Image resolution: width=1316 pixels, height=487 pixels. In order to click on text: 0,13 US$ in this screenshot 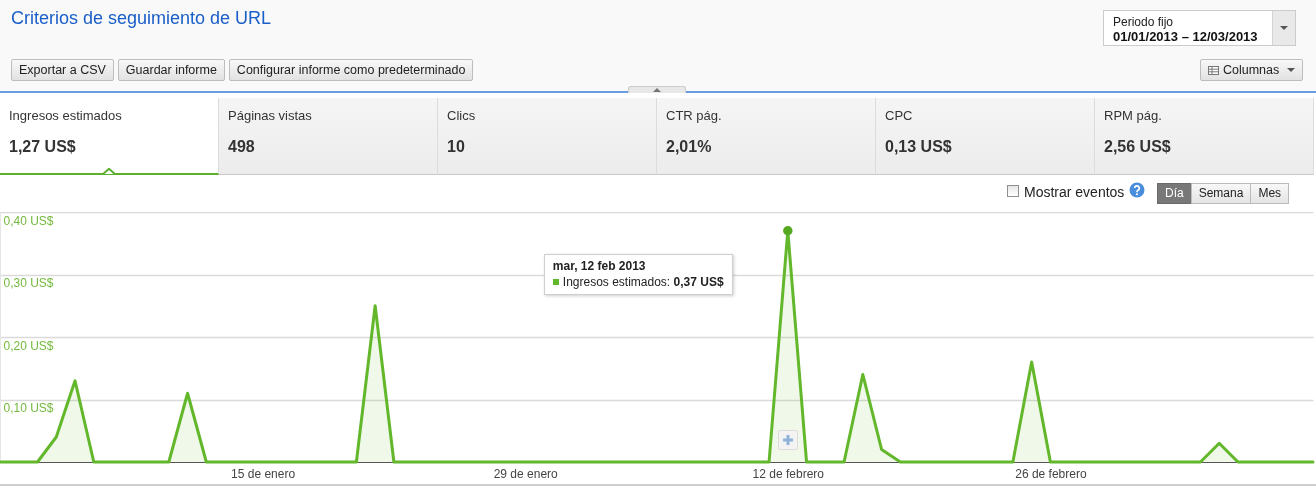, I will do `click(918, 147)`.